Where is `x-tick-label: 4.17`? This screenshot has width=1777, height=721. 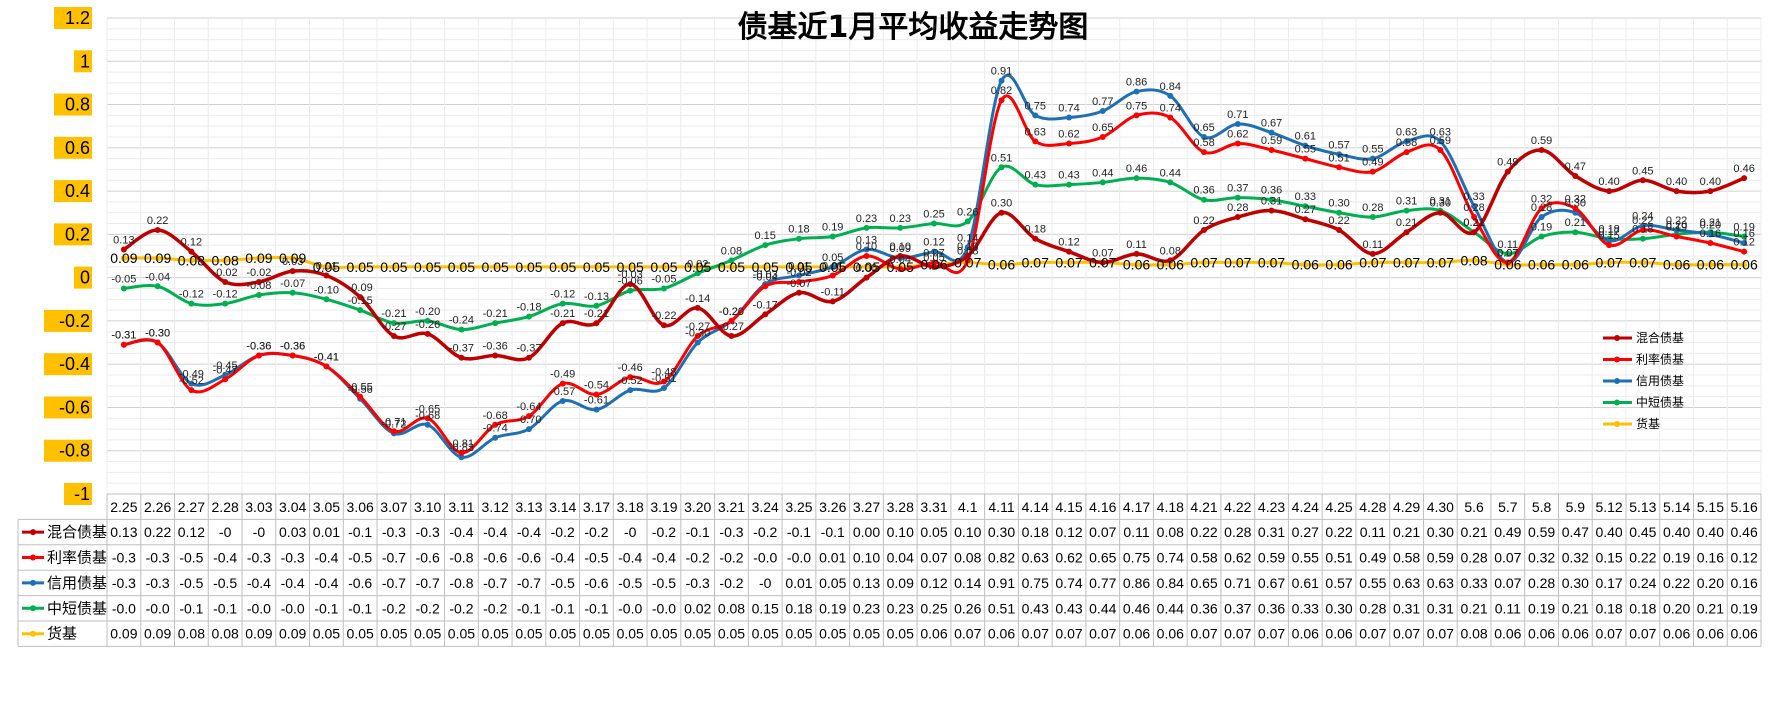 x-tick-label: 4.17 is located at coordinates (1136, 507).